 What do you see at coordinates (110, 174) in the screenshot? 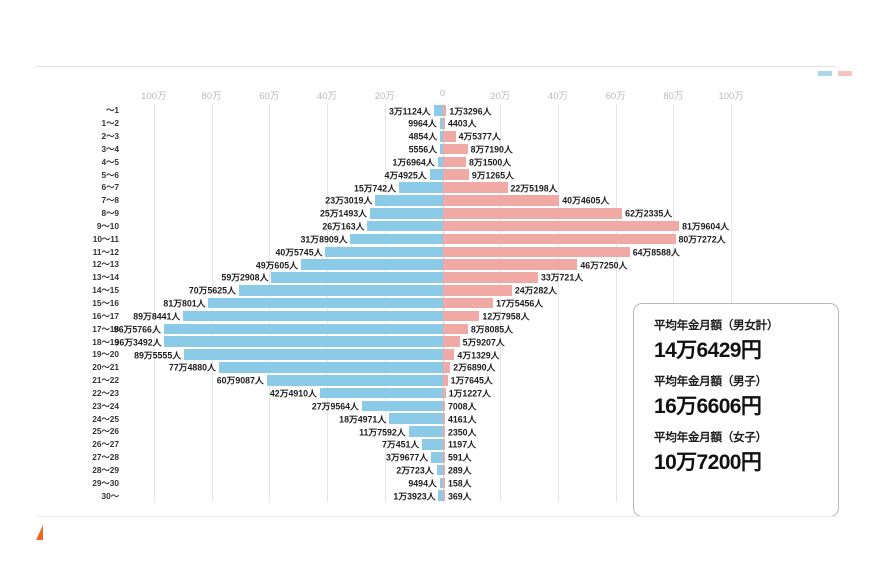
I see `y-category-label: 5〜6` at bounding box center [110, 174].